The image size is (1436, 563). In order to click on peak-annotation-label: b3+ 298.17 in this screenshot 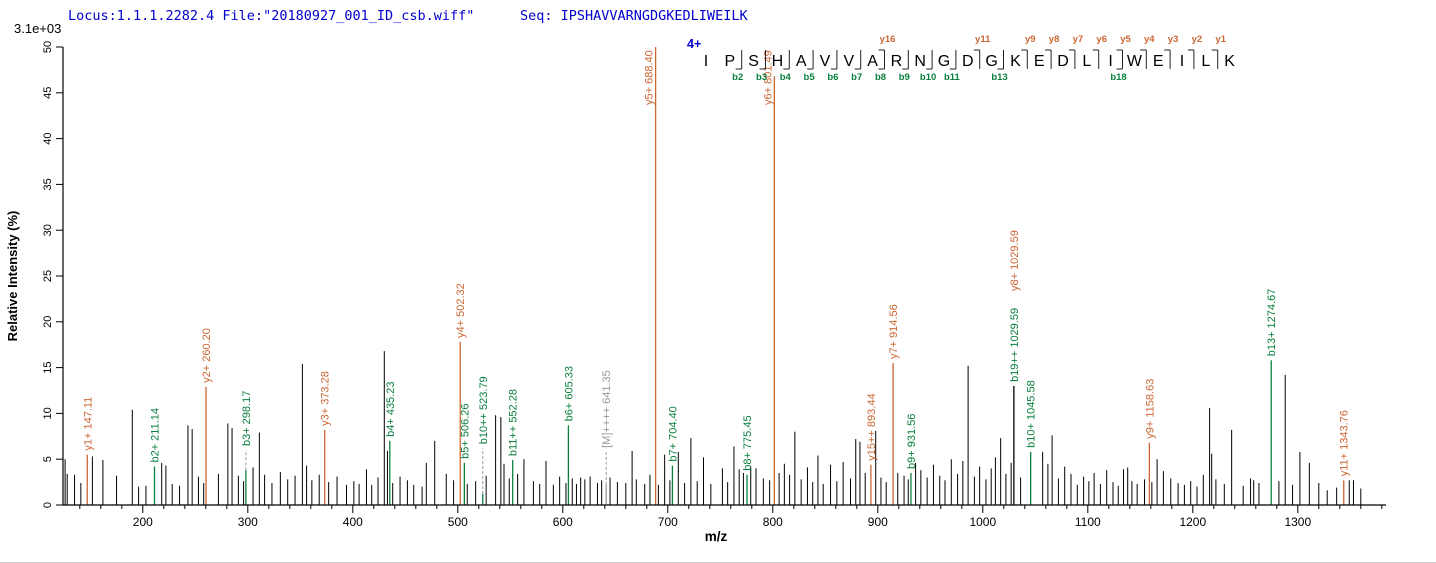, I will do `click(247, 418)`.